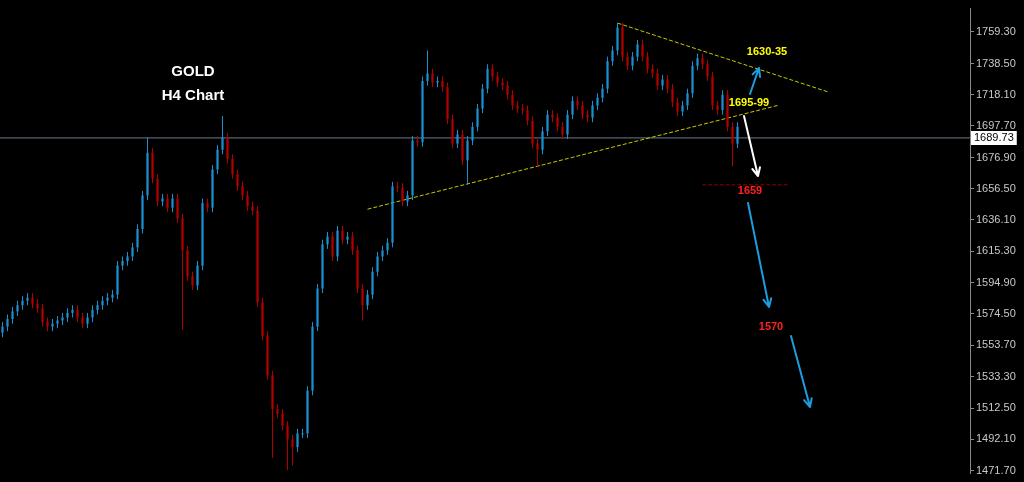 The image size is (1024, 482). Describe the element at coordinates (996, 375) in the screenshot. I see `y-tick-label: 1533.30` at that location.